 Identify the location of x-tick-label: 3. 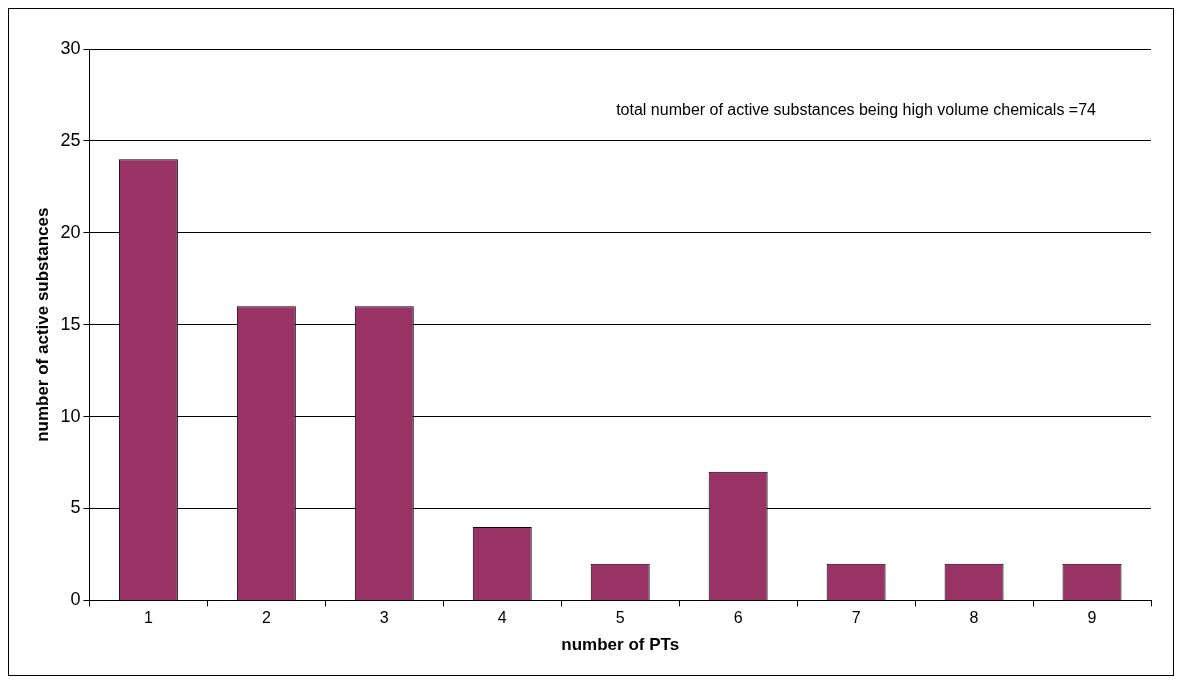
(384, 618).